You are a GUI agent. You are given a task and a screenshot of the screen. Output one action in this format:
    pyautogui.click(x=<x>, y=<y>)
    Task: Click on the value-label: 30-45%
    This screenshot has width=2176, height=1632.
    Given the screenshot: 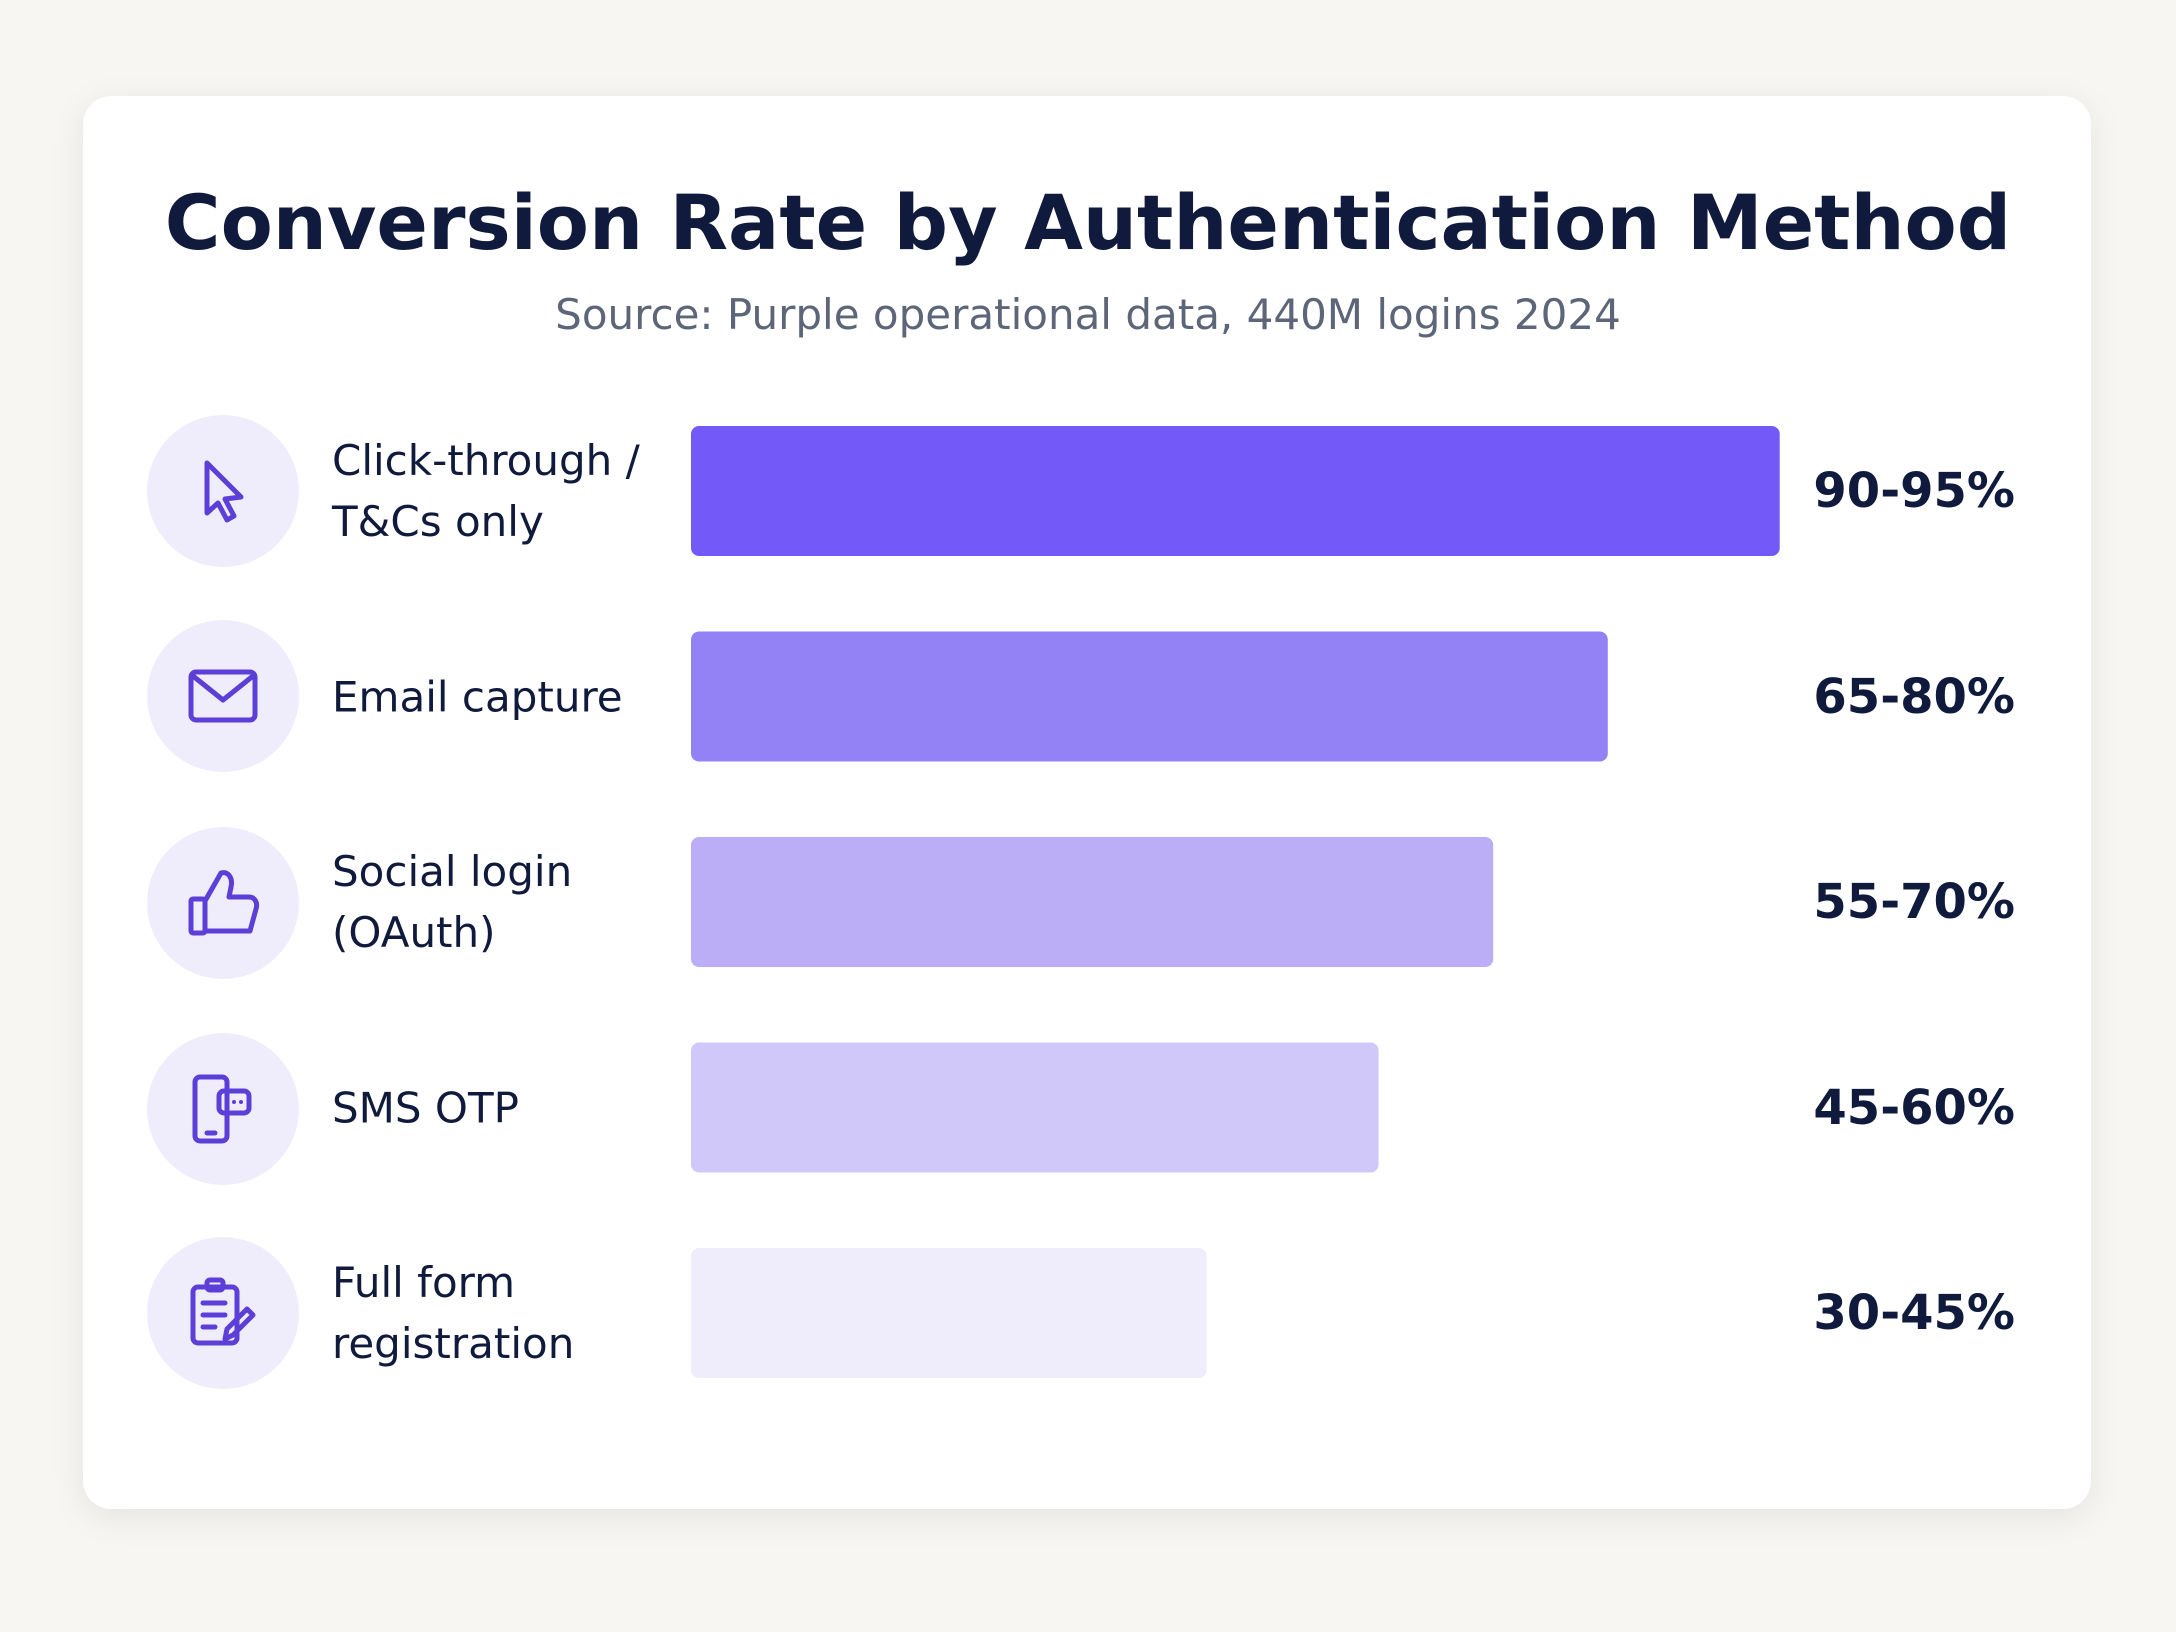 What is the action you would take?
    pyautogui.click(x=1914, y=1313)
    